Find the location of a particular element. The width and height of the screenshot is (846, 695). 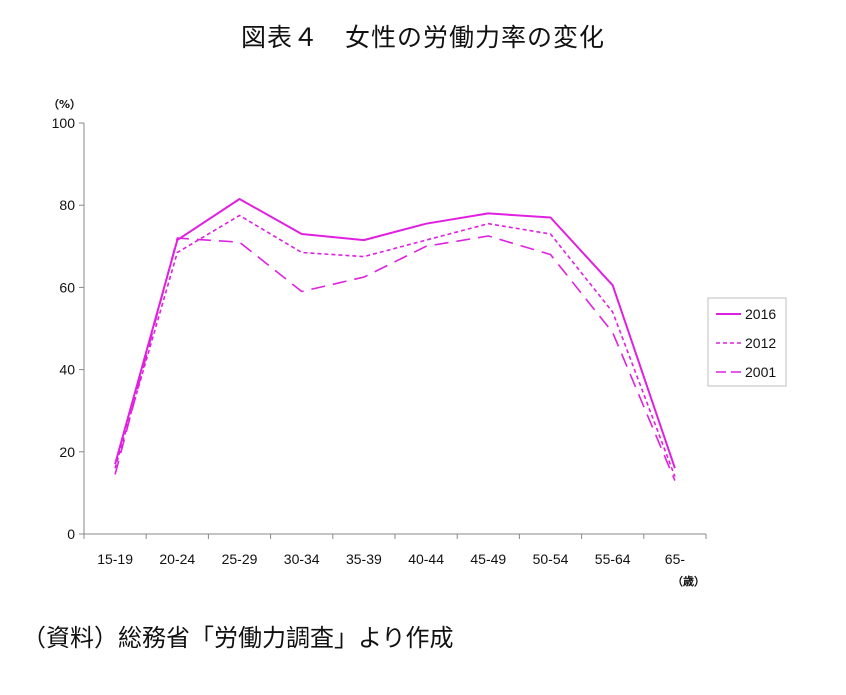

y-tick-label: 60 is located at coordinates (67, 287).